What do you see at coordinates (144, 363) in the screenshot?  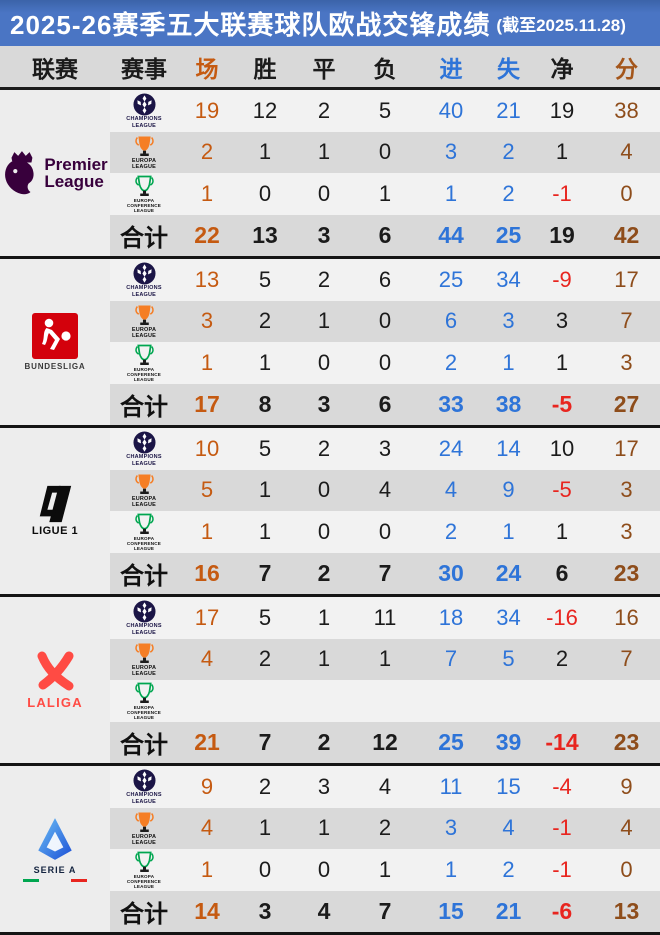 I see `conference-league-cell: EUROPA CONFERENCE LEAGUE` at bounding box center [144, 363].